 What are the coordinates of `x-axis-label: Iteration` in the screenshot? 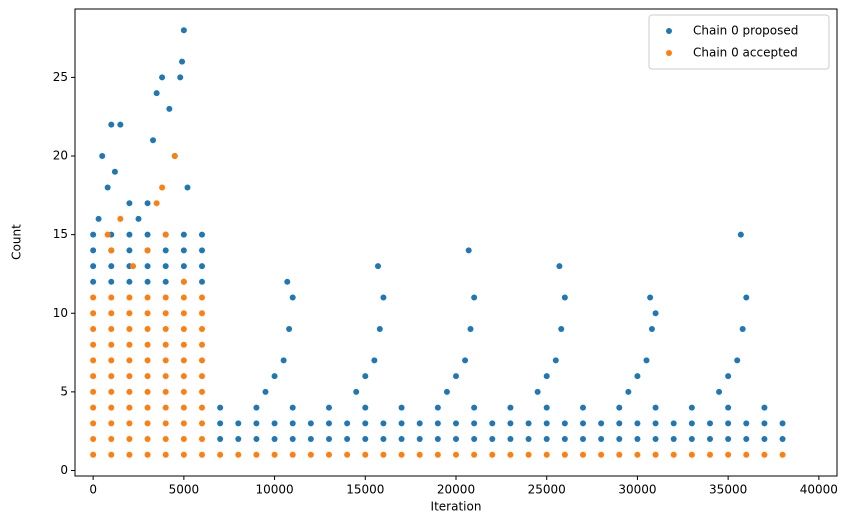 It's located at (456, 507).